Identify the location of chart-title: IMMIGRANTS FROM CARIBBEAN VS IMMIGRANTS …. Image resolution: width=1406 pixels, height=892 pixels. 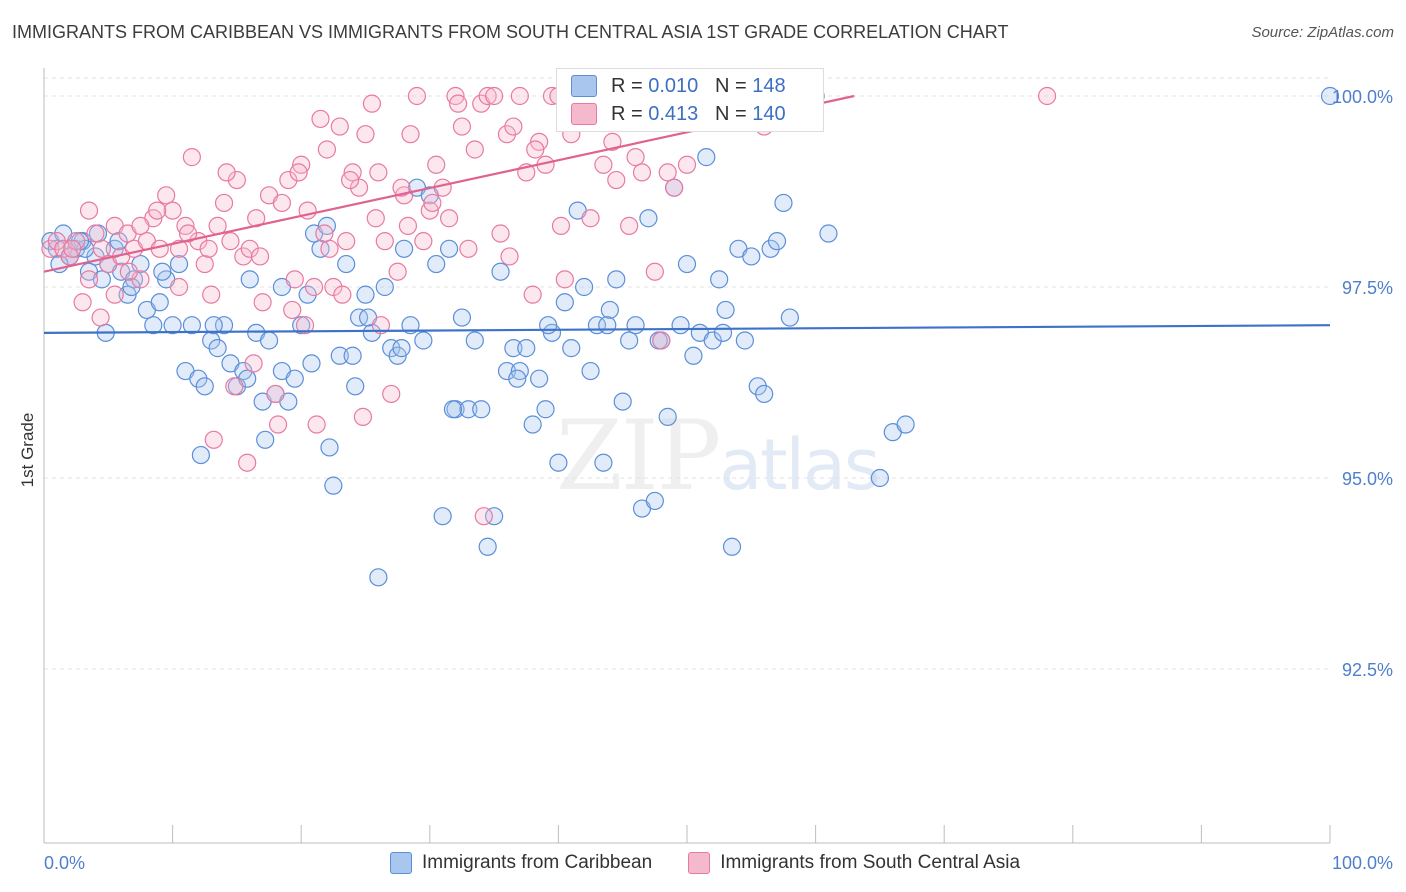
(510, 32).